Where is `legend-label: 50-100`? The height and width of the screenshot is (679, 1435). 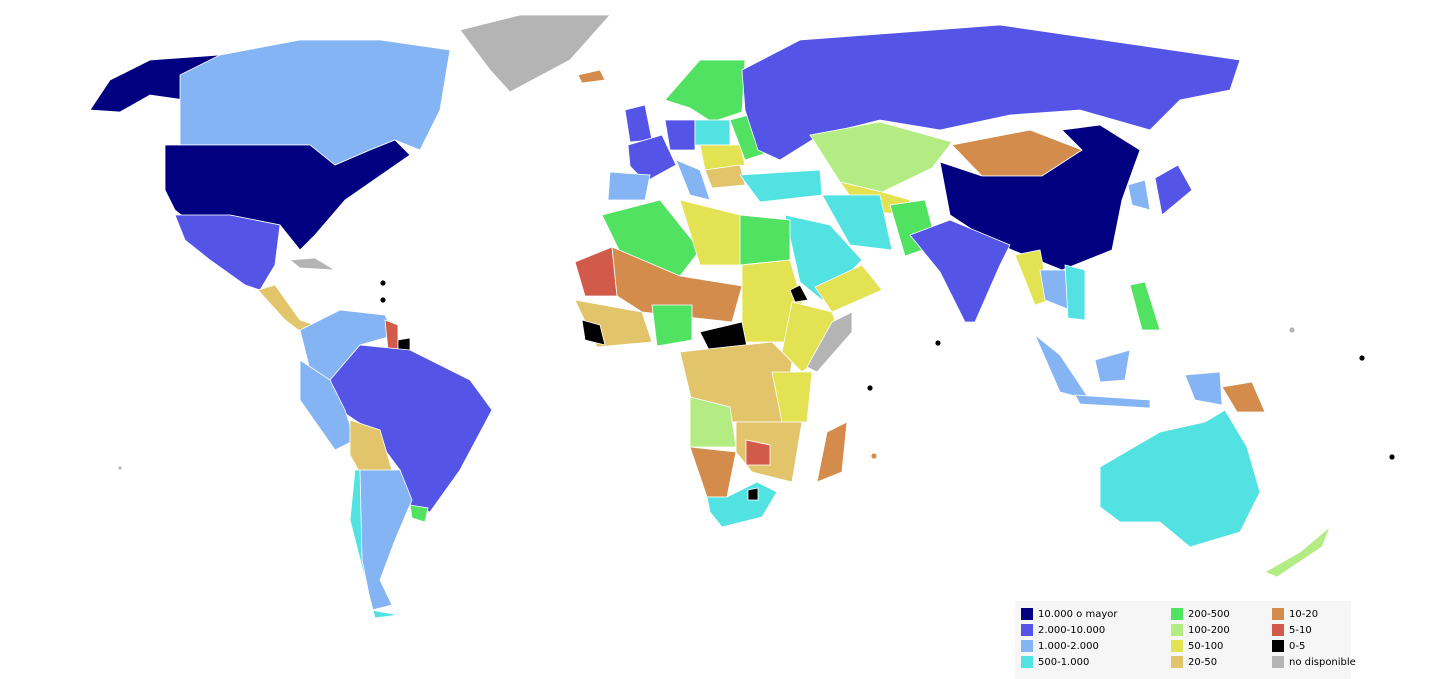 legend-label: 50-100 is located at coordinates (1205, 646).